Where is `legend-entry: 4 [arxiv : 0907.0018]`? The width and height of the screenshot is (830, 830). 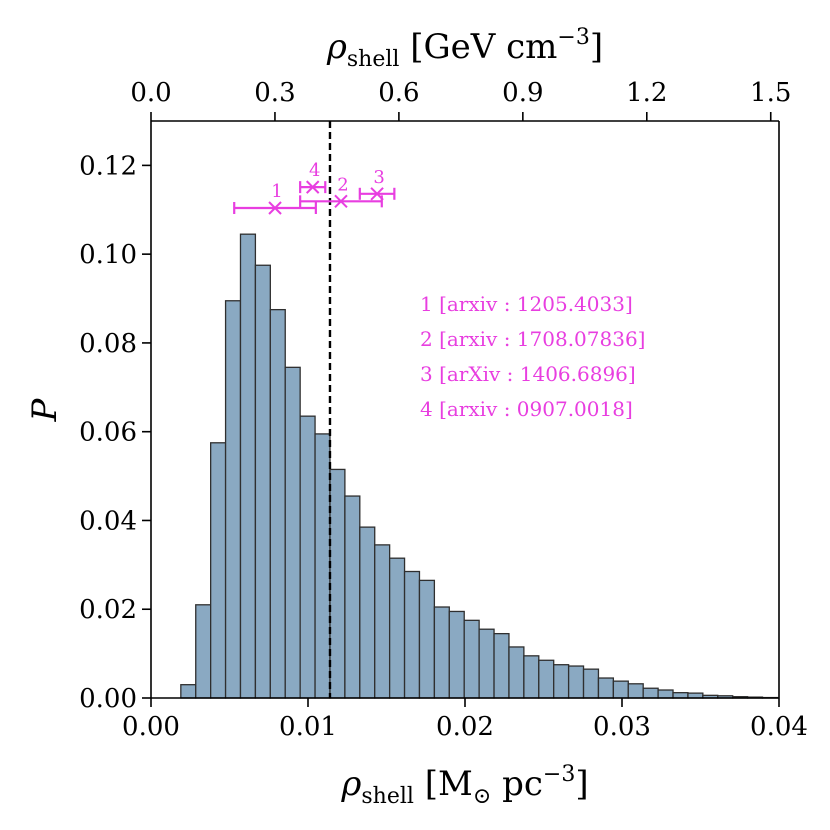
legend-entry: 4 [arxiv : 0907.0018] is located at coordinates (526, 409).